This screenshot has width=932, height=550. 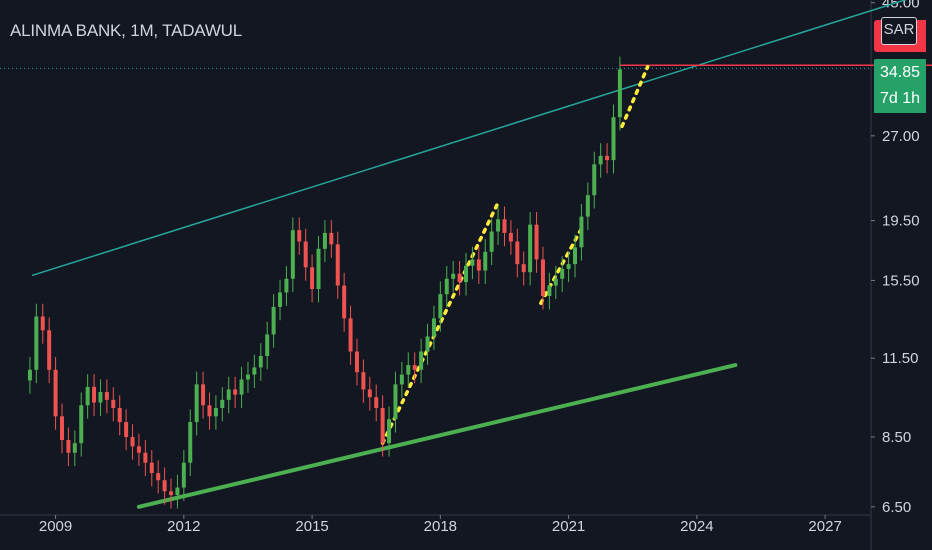 What do you see at coordinates (899, 31) in the screenshot?
I see `currency-button: SAR` at bounding box center [899, 31].